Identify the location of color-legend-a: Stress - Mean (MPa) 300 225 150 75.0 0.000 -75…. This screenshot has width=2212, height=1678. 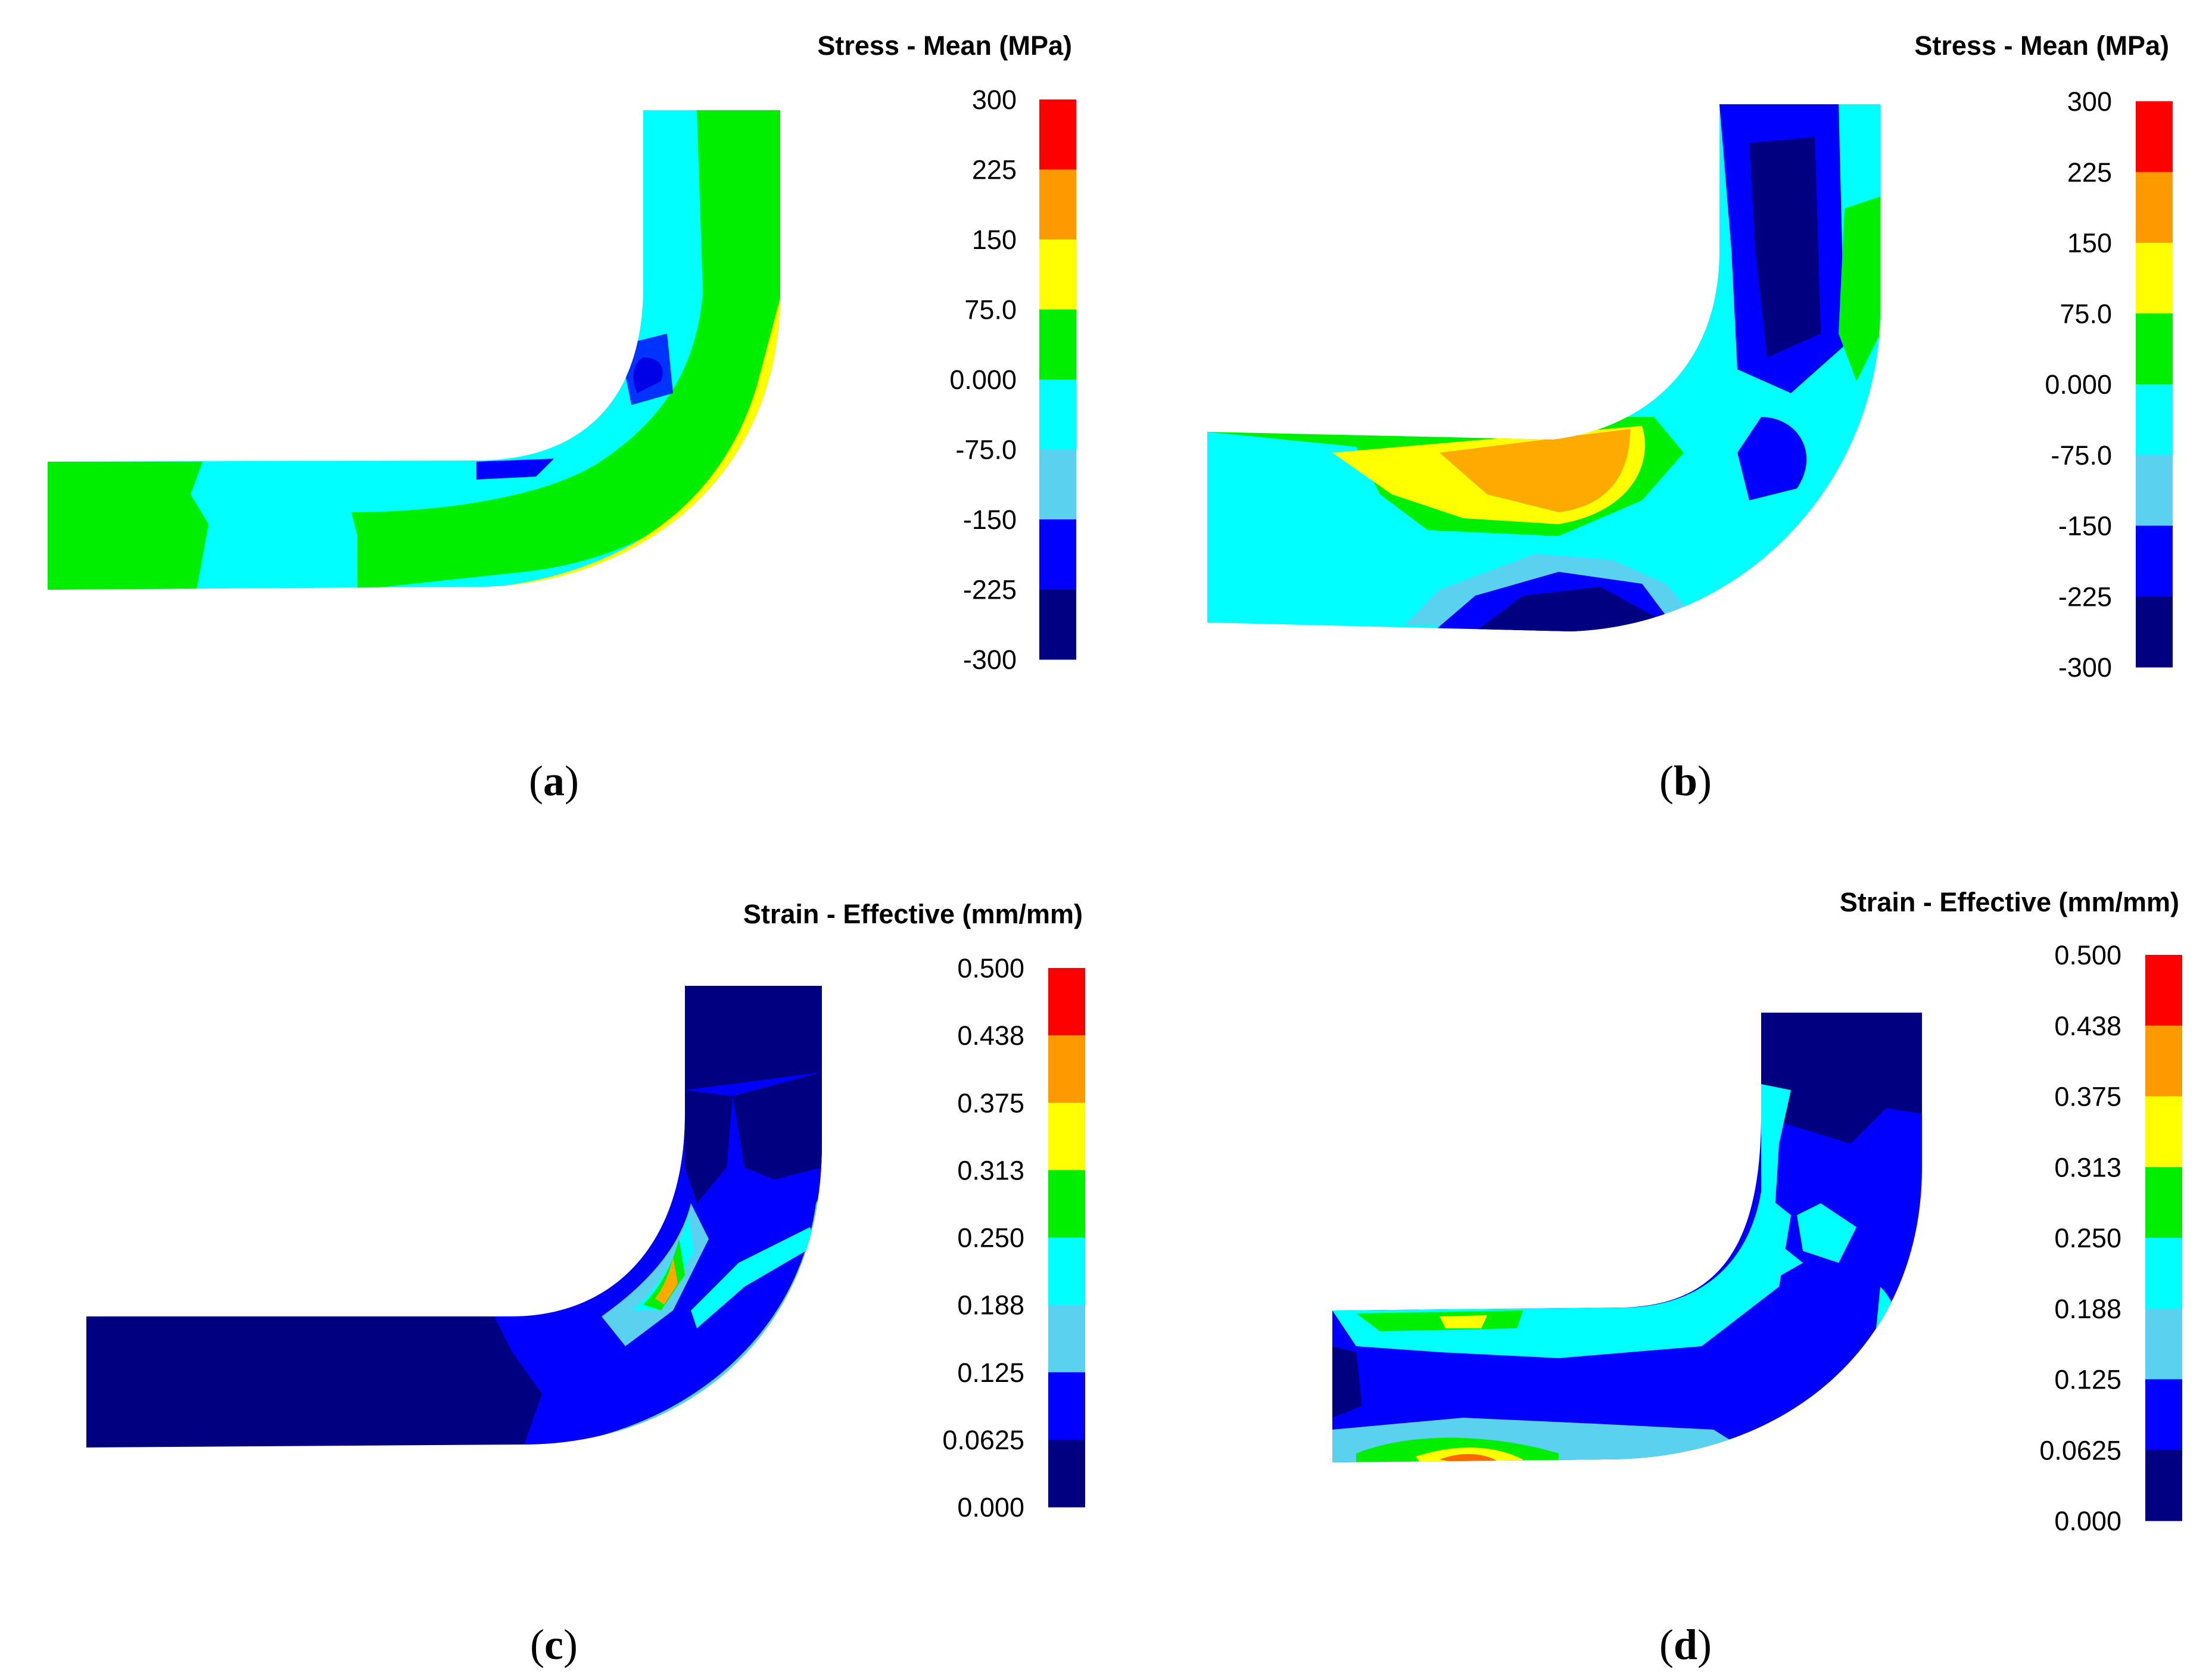
(947, 353).